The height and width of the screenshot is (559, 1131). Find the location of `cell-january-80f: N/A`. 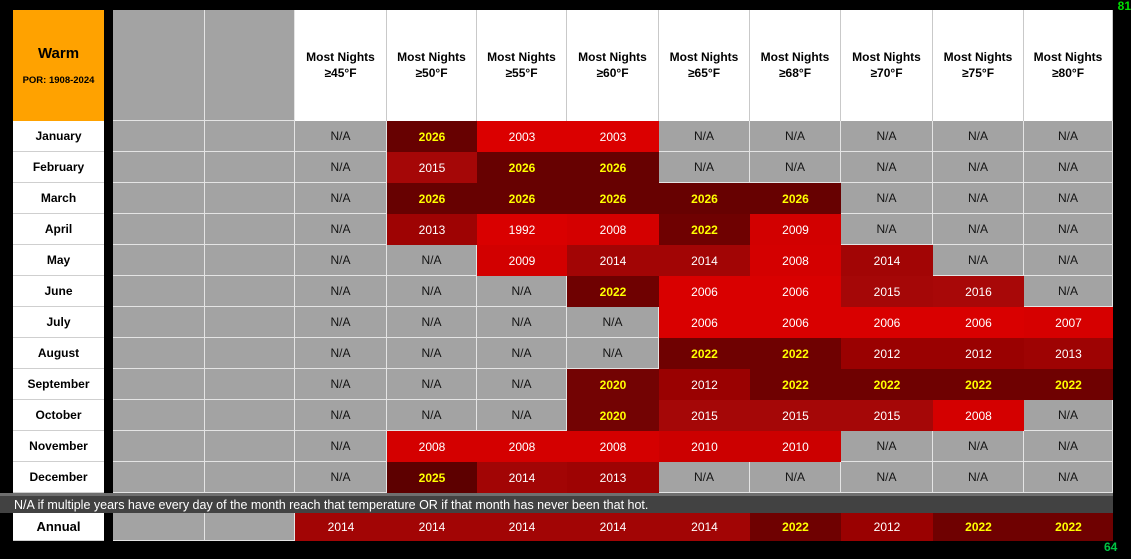

cell-january-80f: N/A is located at coordinates (1068, 136).